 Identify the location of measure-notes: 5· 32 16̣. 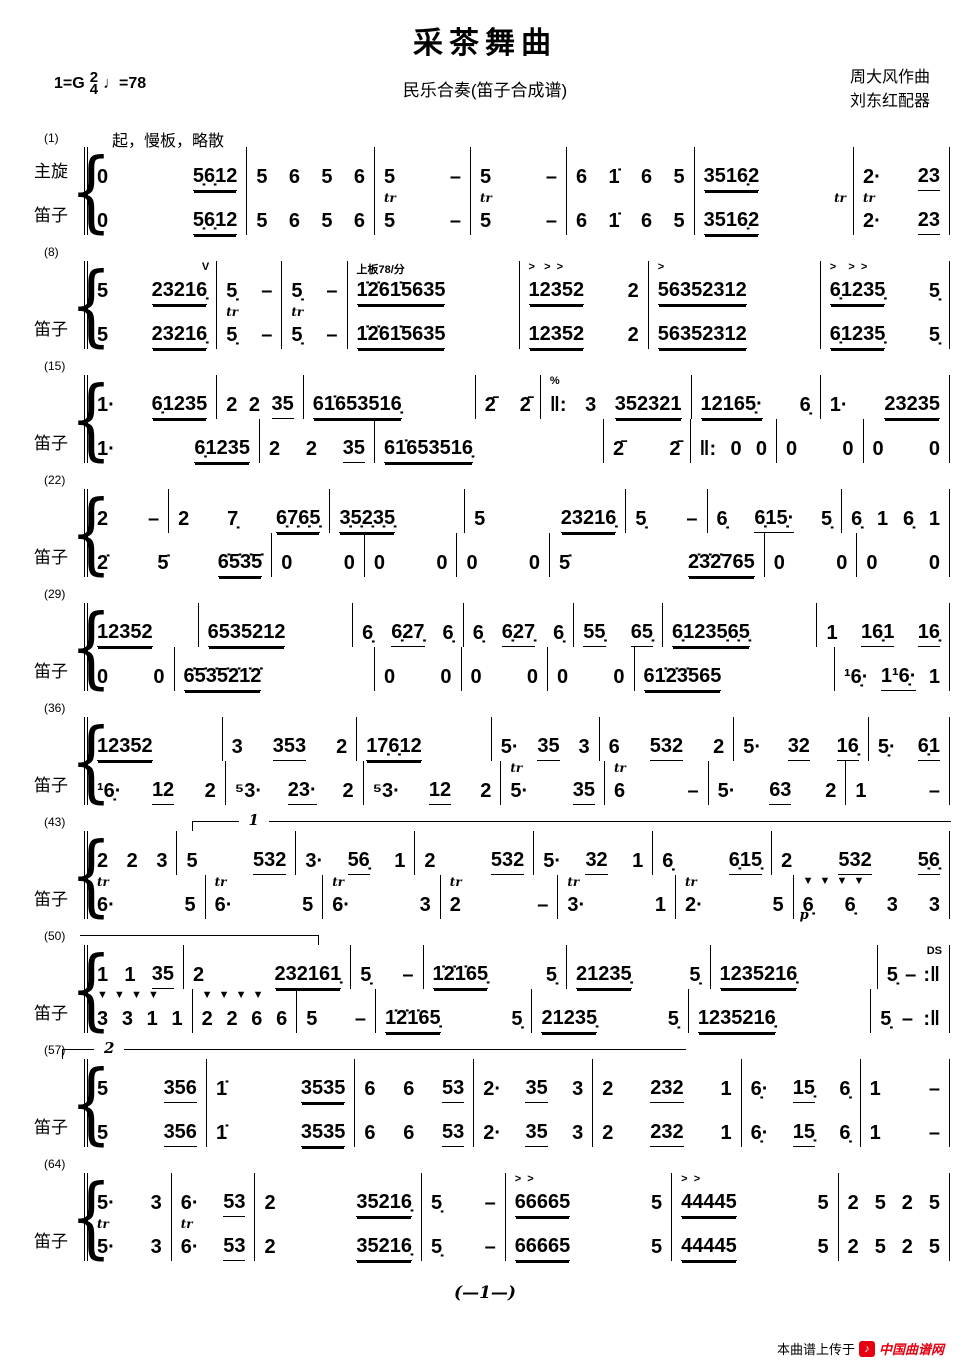
(801, 746).